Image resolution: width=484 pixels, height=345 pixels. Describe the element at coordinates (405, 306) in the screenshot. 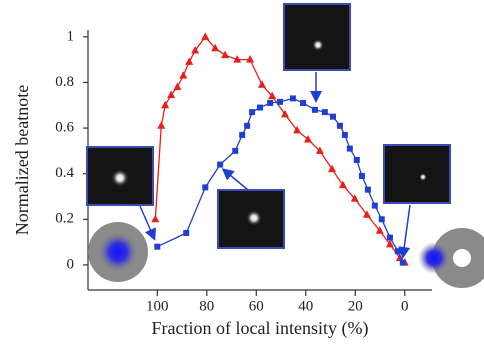

I see `x-tick-label: 0` at that location.